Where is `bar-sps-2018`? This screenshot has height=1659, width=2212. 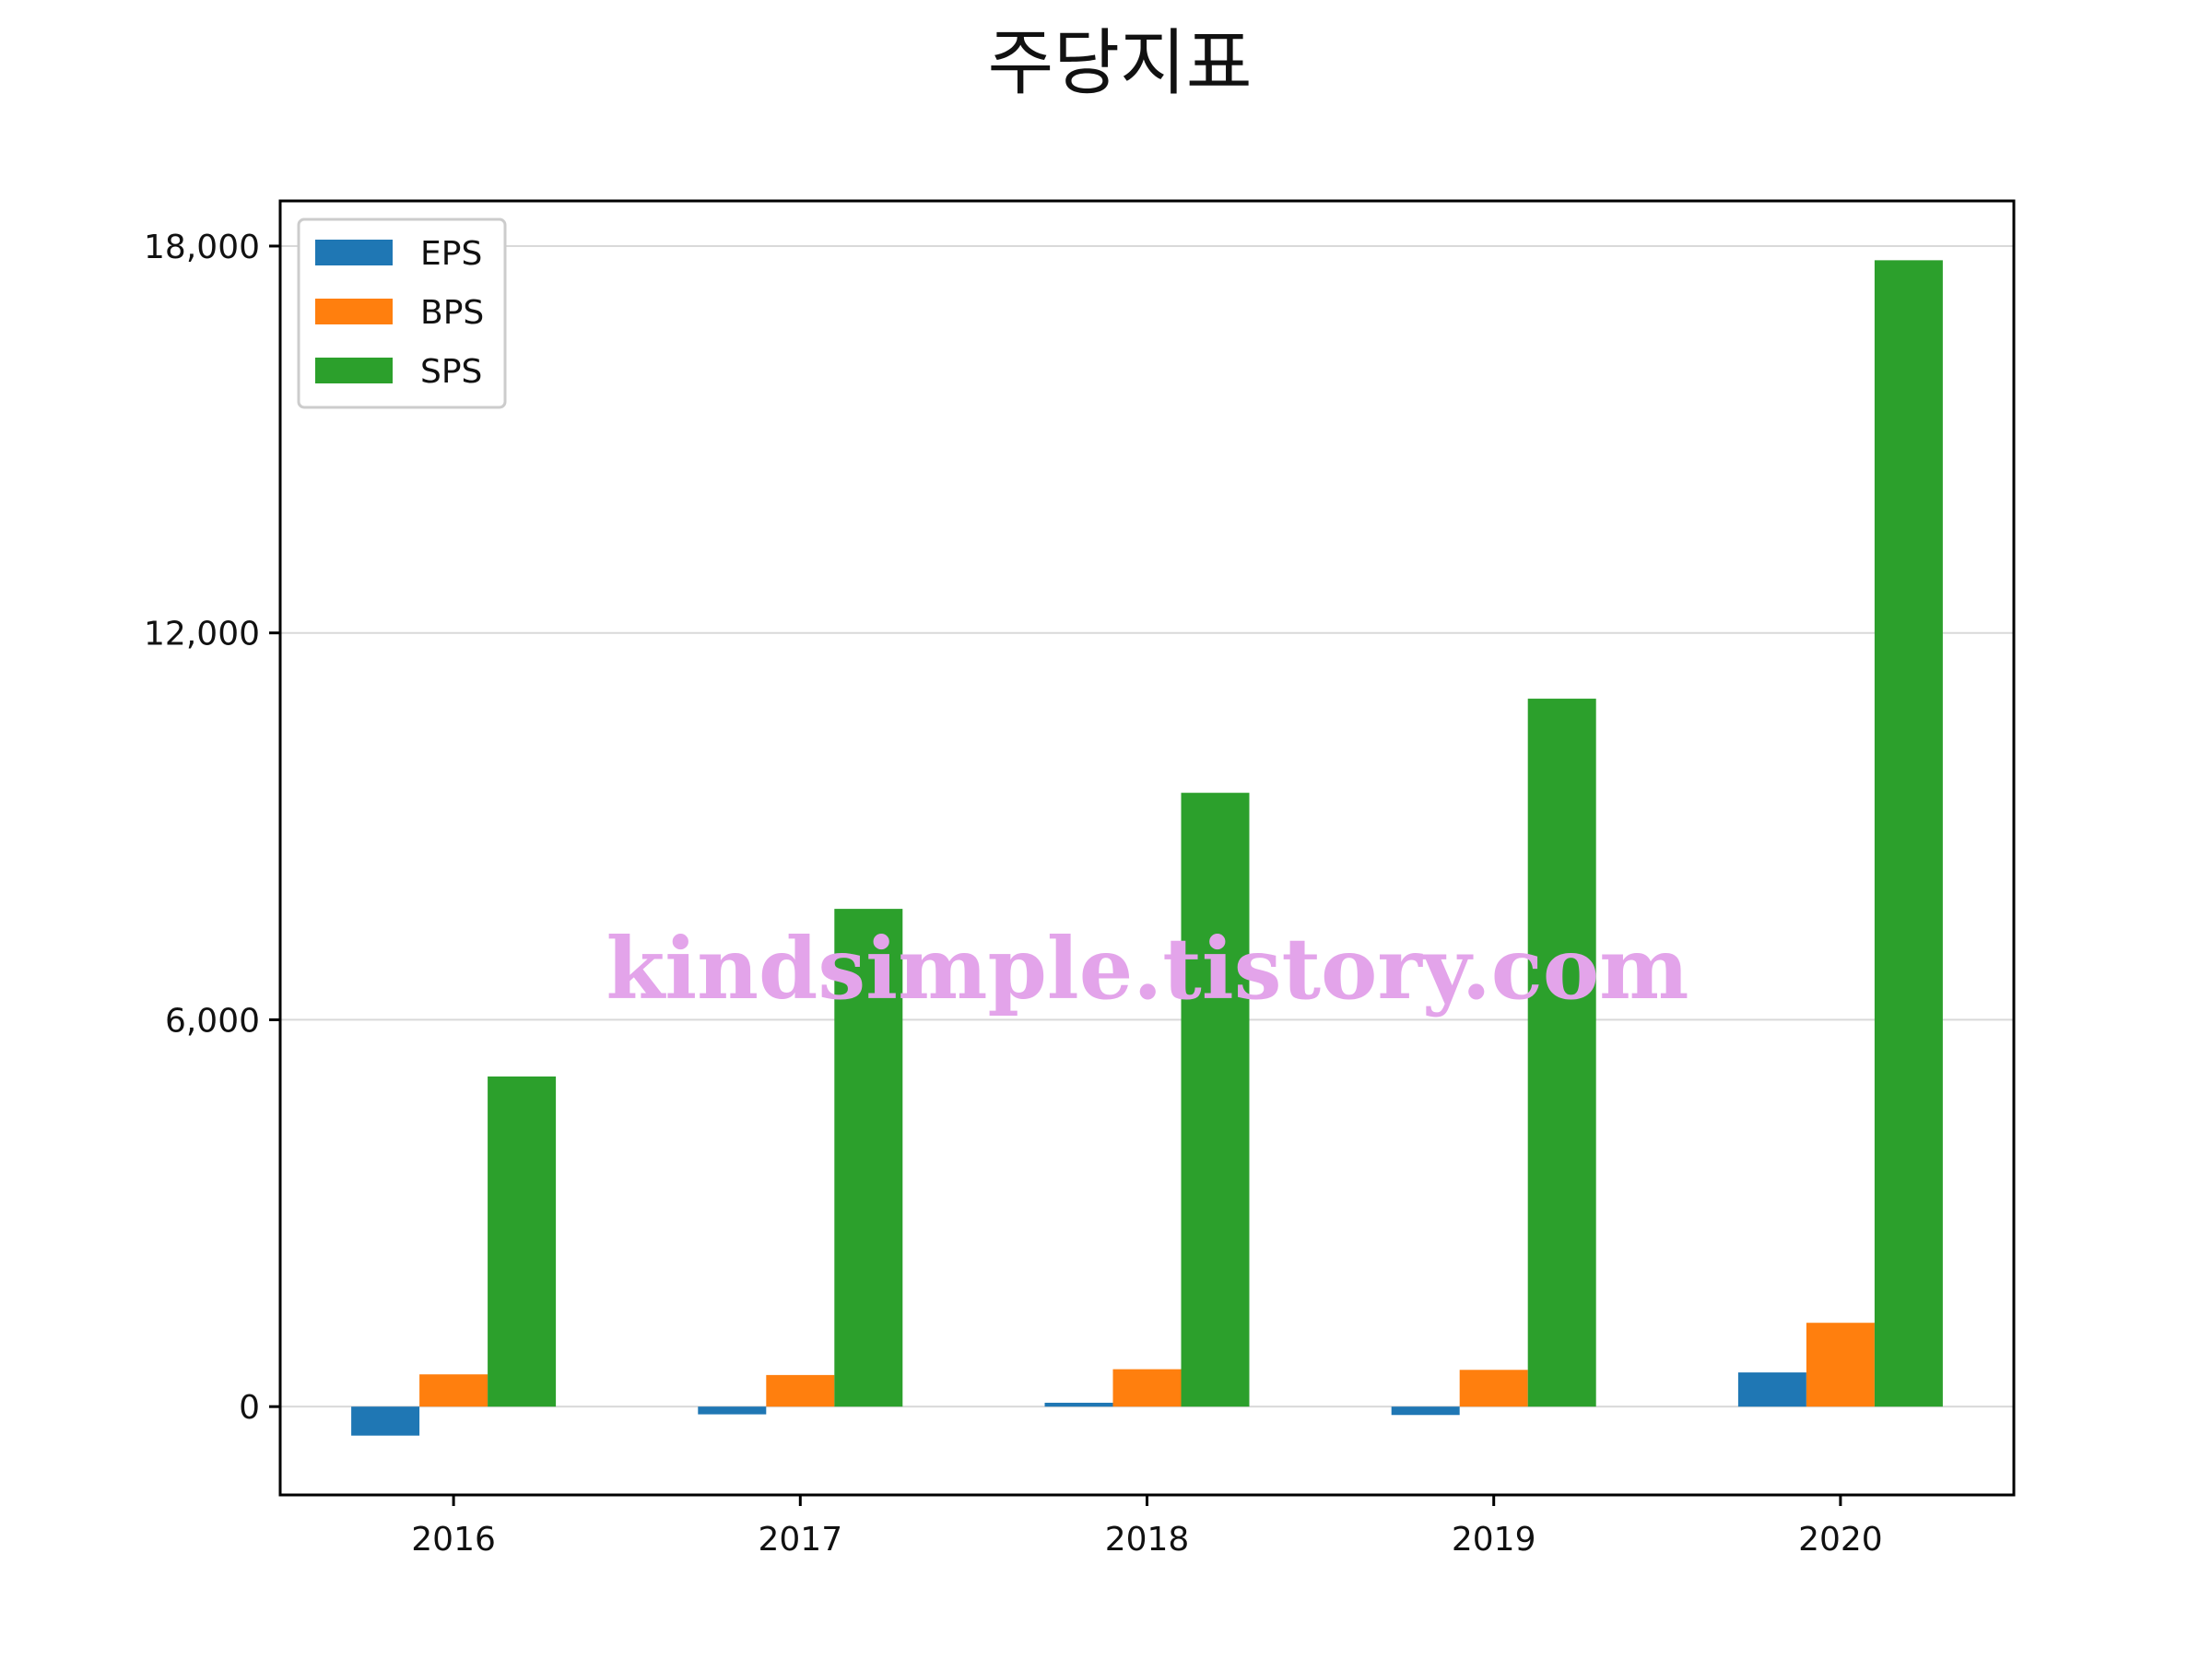
bar-sps-2018 is located at coordinates (1215, 1100).